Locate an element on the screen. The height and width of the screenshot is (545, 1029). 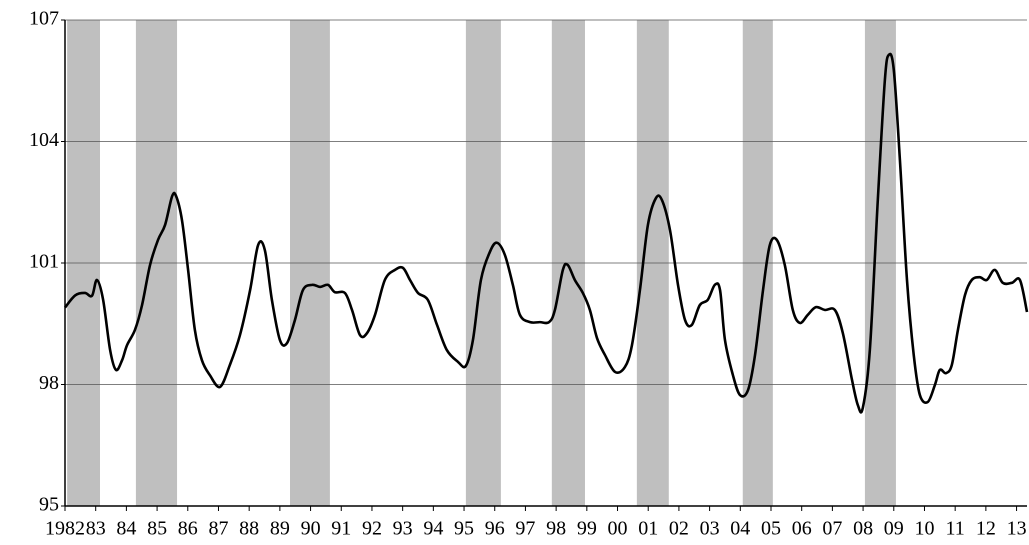
x-tick-label: 08 is located at coordinates (863, 529).